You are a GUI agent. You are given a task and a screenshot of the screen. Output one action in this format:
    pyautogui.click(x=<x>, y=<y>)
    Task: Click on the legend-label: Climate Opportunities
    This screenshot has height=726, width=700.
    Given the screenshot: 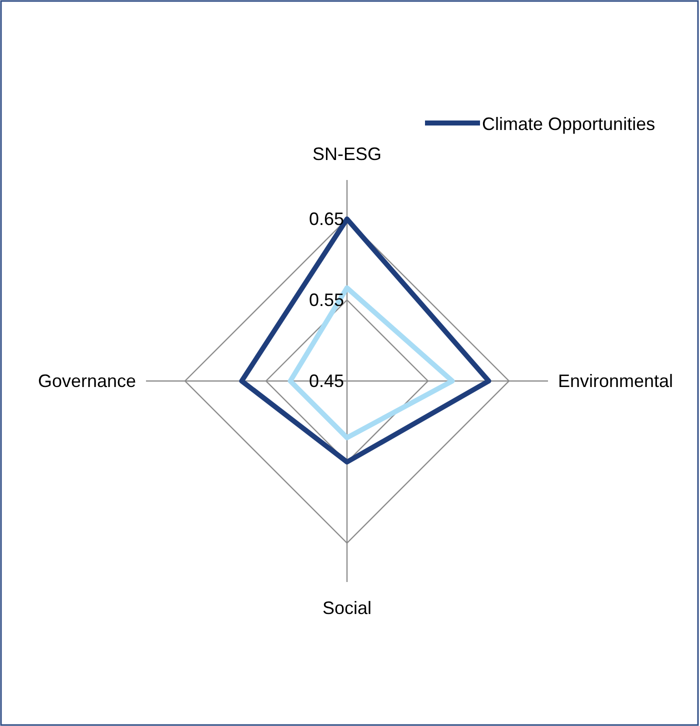 What is the action you would take?
    pyautogui.click(x=569, y=124)
    